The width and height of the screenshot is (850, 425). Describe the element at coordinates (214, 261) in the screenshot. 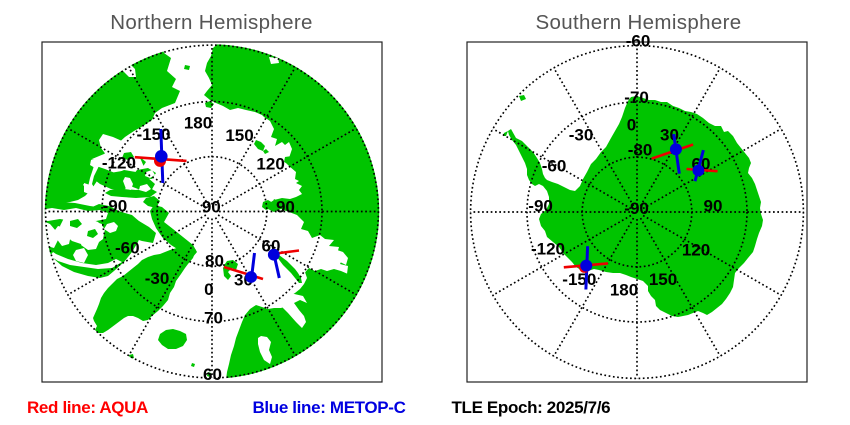

I see `svg-text: 80` at that location.